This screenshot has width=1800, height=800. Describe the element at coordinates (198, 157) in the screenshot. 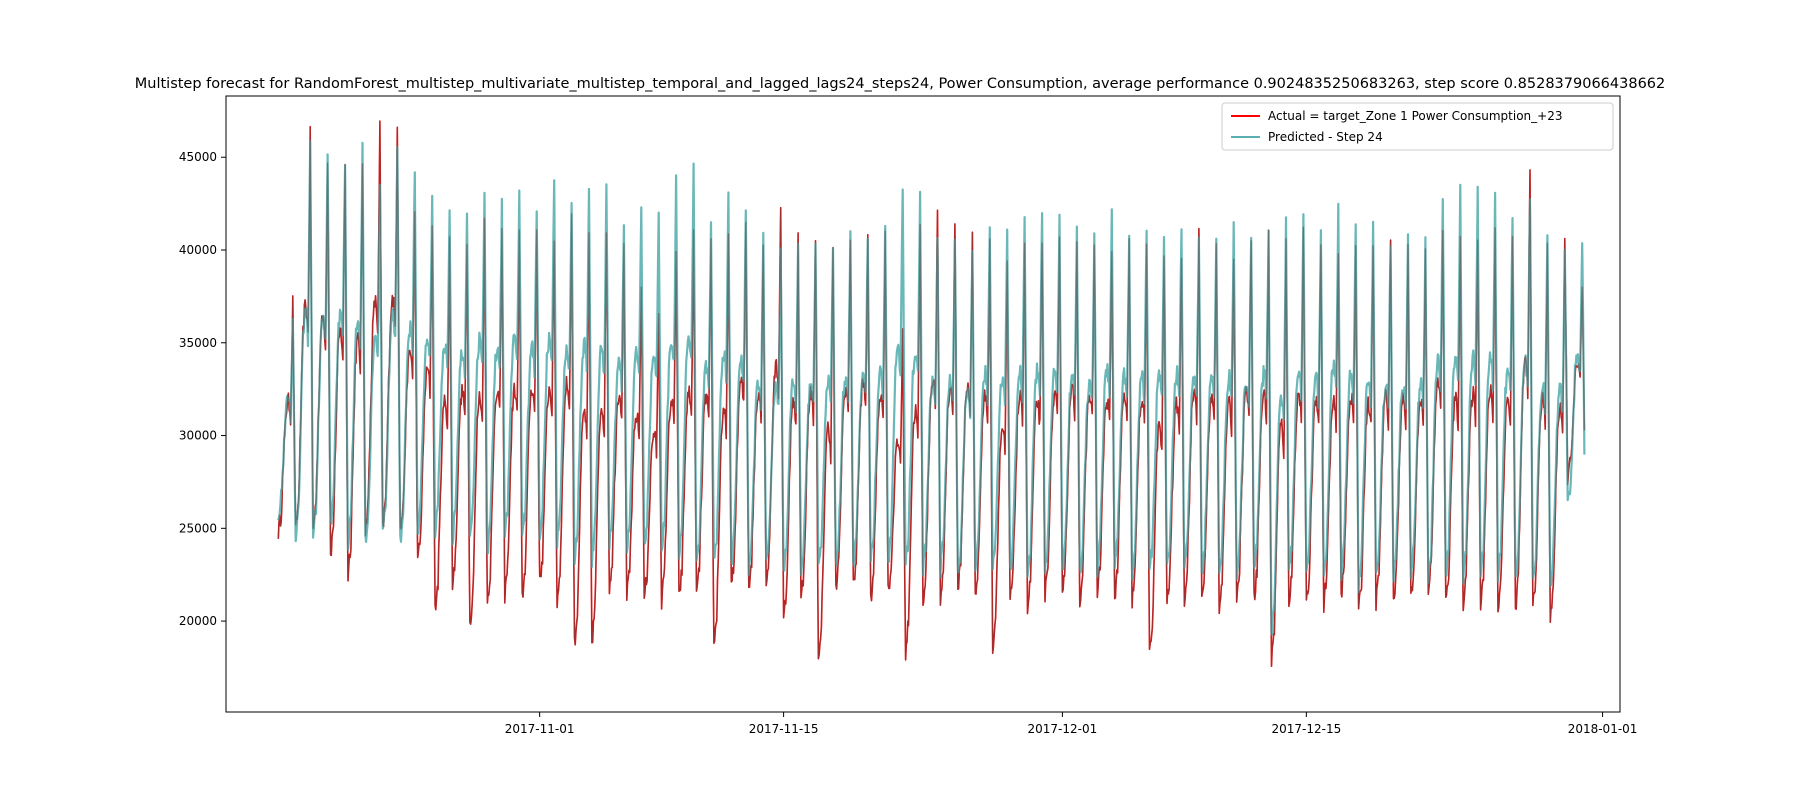

I see `y-tick-label: 45000` at that location.